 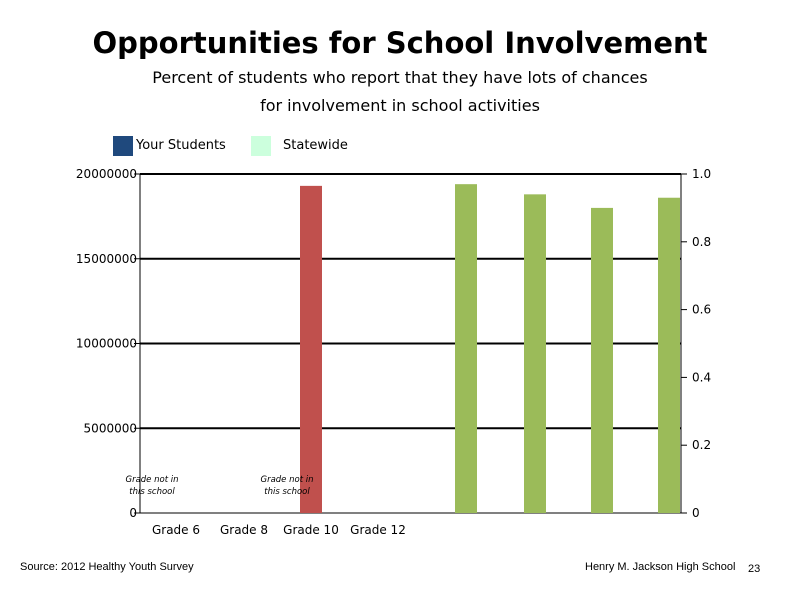 I want to click on right-axis-tick-label: 0.2, so click(x=701, y=445).